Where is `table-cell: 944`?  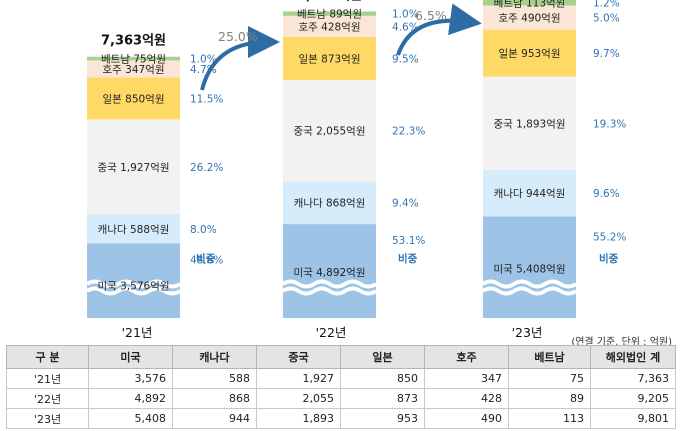
table-cell: 944 is located at coordinates (214, 418).